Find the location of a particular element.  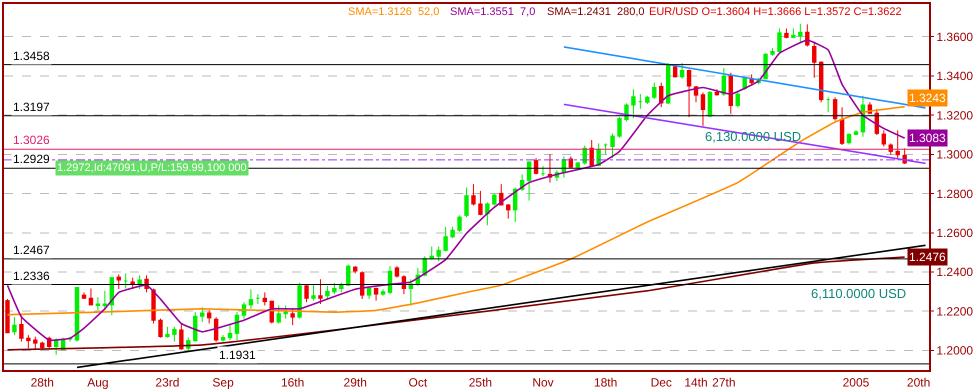

y-tick-label: 1.2800 is located at coordinates (955, 193).